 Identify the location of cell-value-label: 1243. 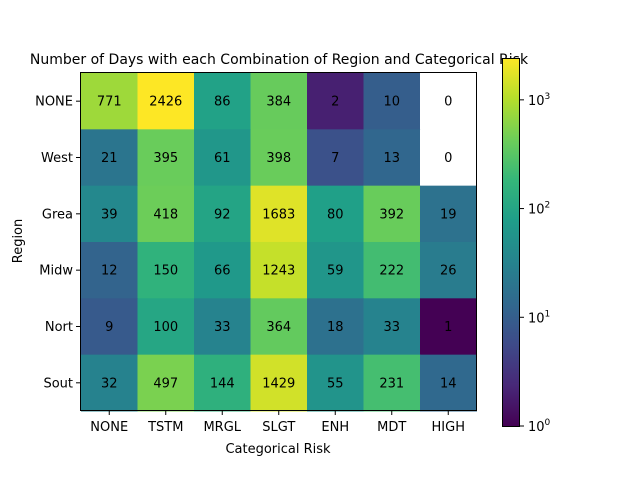
(278, 271).